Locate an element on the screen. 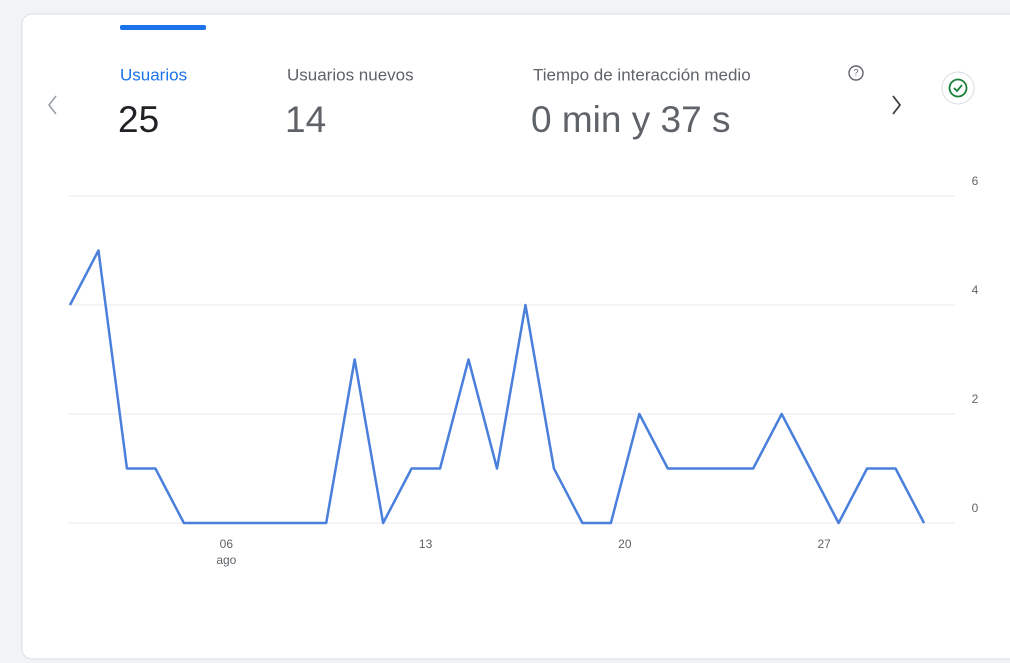  status-badge is located at coordinates (958, 88).